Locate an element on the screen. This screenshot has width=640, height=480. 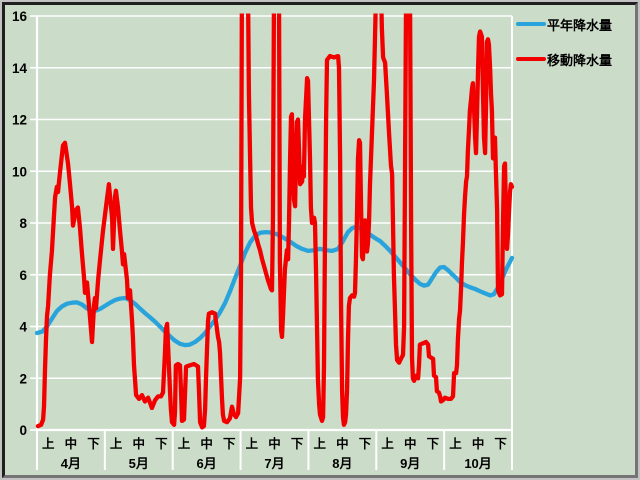
y-tick-label: 10 is located at coordinates (19, 171).